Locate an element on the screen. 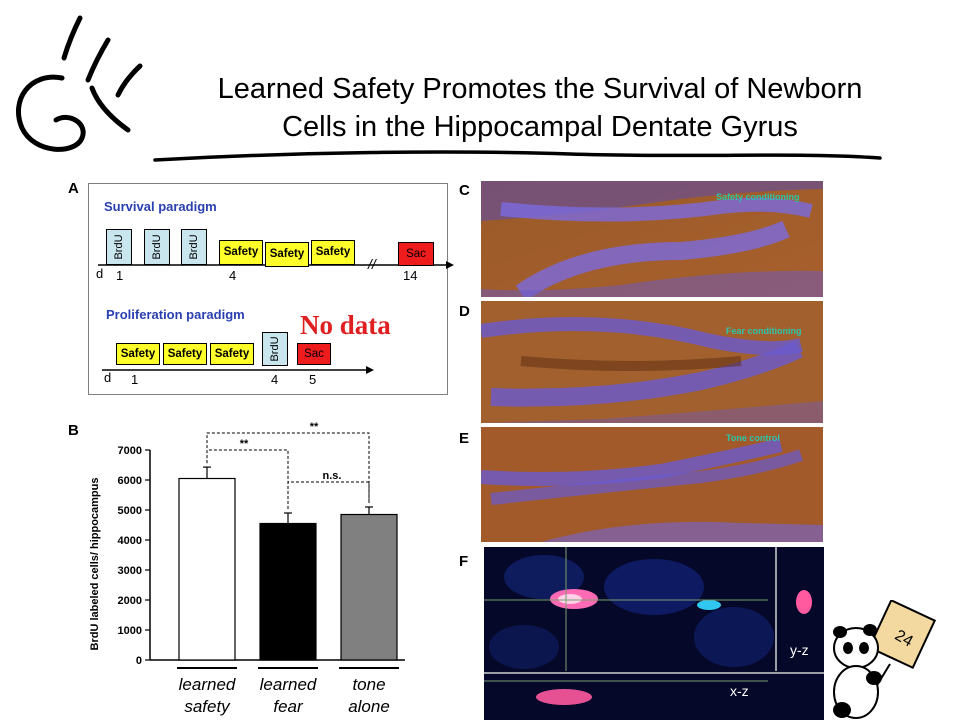  survival-timeline-arrow is located at coordinates (450, 265).